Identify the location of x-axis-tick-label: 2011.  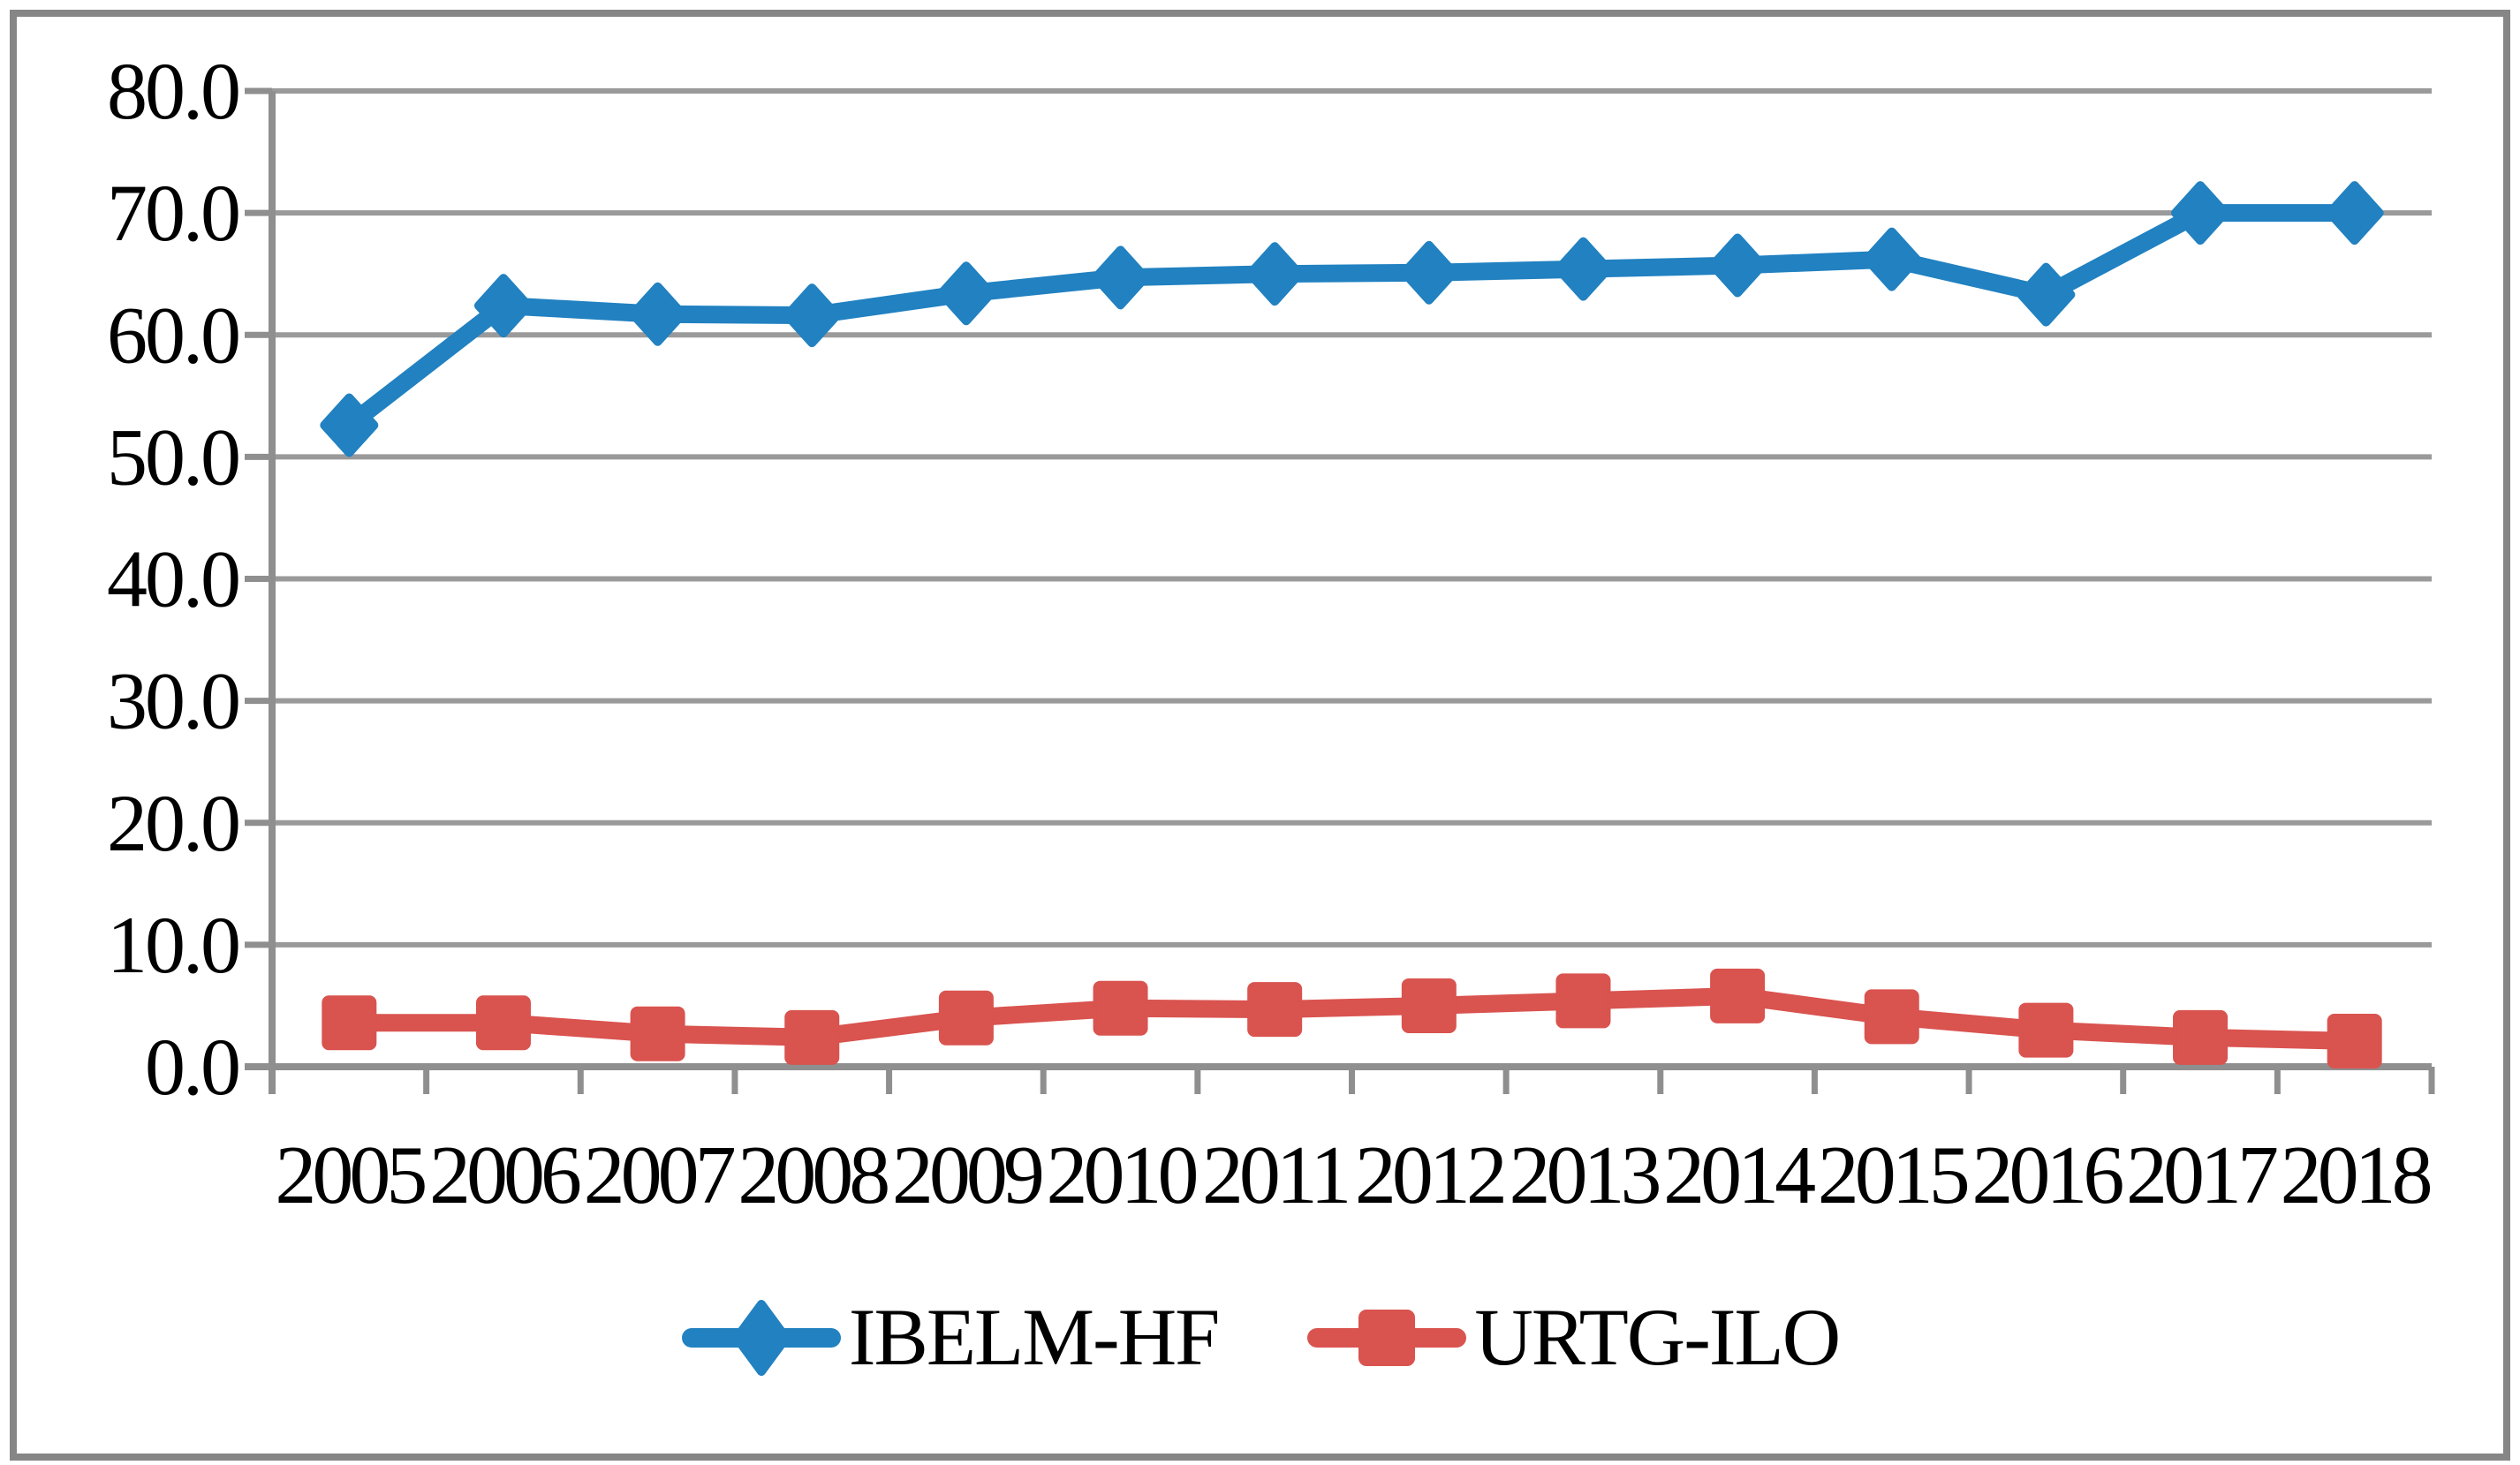
(1275, 1175).